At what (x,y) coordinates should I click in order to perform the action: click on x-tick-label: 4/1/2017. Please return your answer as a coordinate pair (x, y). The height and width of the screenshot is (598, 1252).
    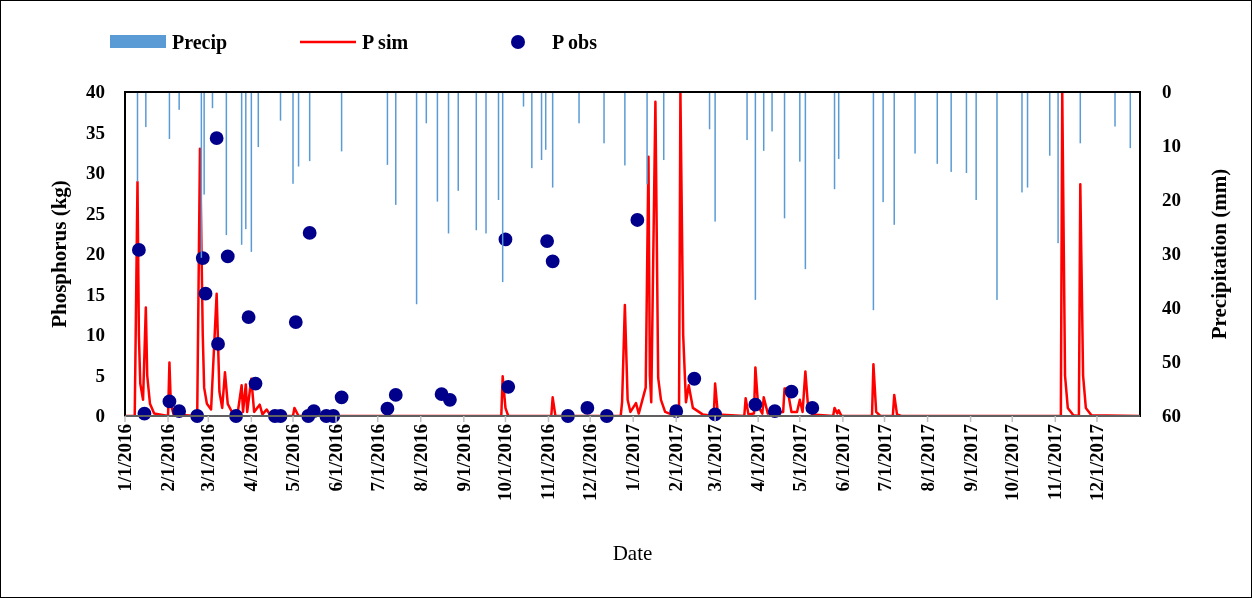
    Looking at the image, I should click on (758, 457).